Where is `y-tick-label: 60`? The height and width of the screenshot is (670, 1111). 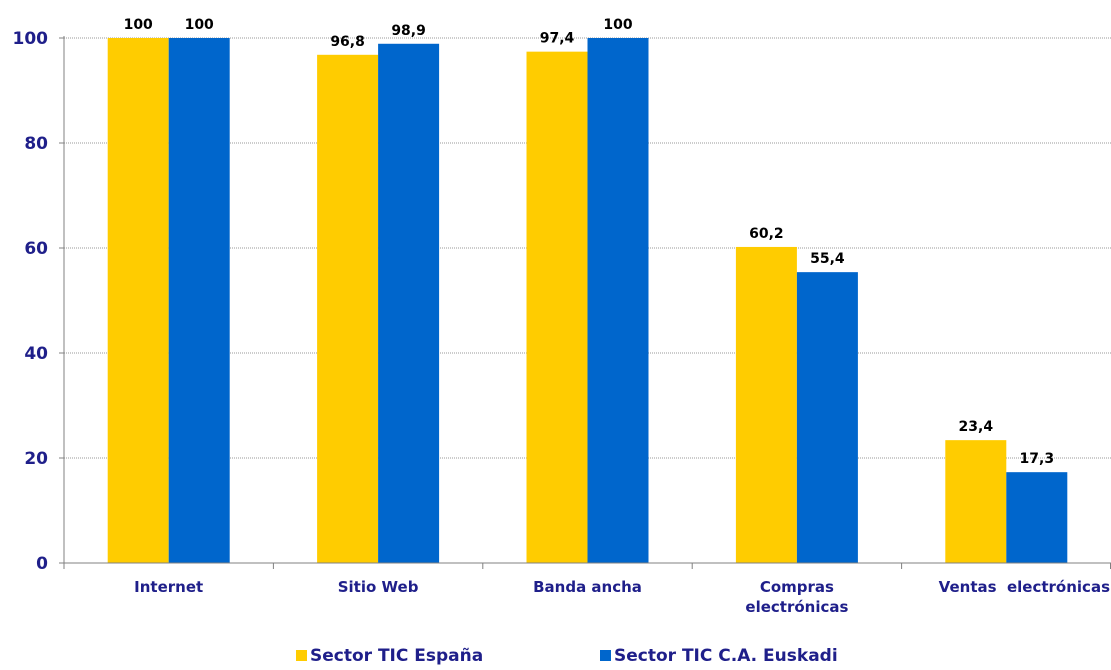 y-tick-label: 60 is located at coordinates (36, 249).